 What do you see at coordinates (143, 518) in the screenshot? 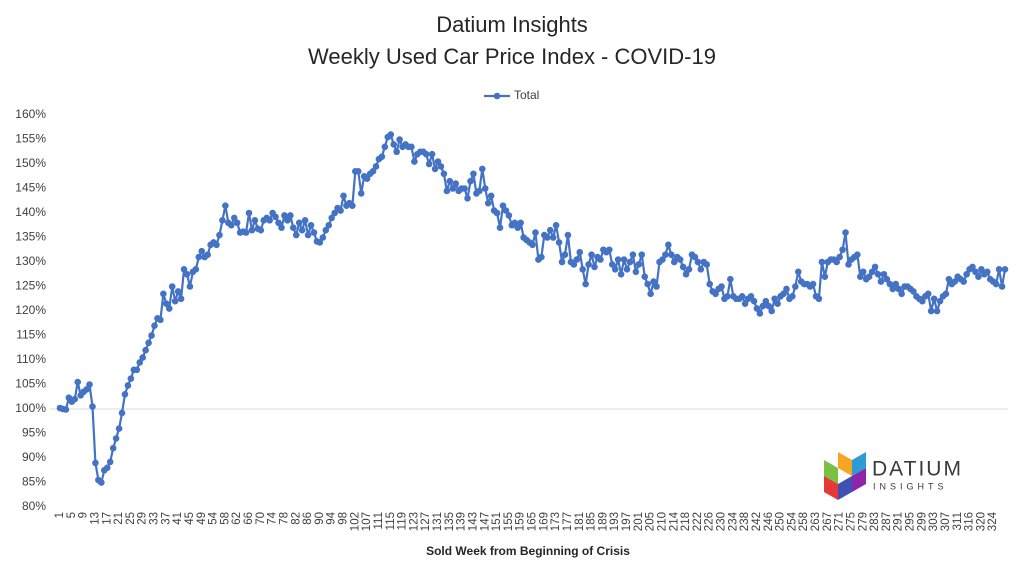
I see `x-tick-label: 29` at bounding box center [143, 518].